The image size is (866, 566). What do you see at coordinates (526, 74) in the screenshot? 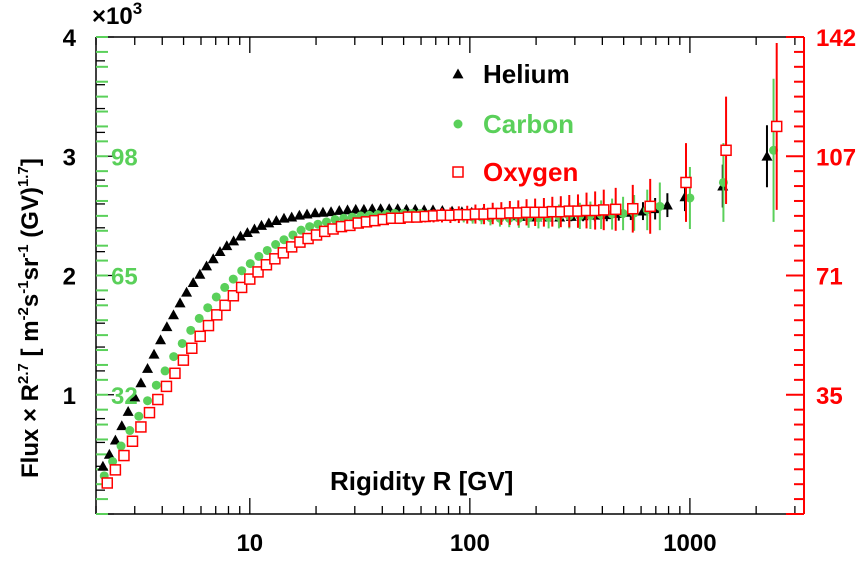
I see `helium-legend-label: Helium` at bounding box center [526, 74].